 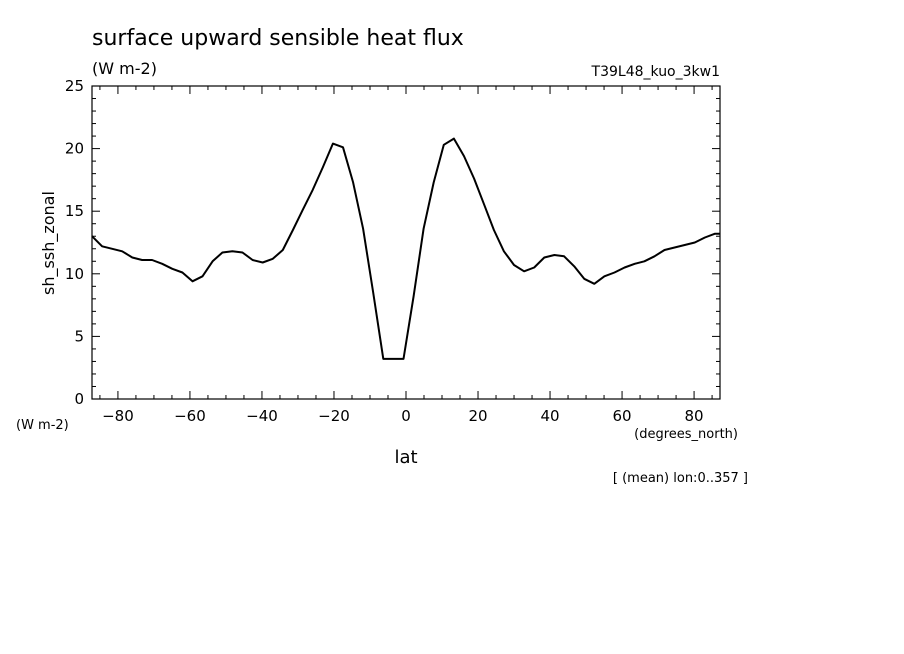 I want to click on x-tick-label: −20, so click(x=334, y=416).